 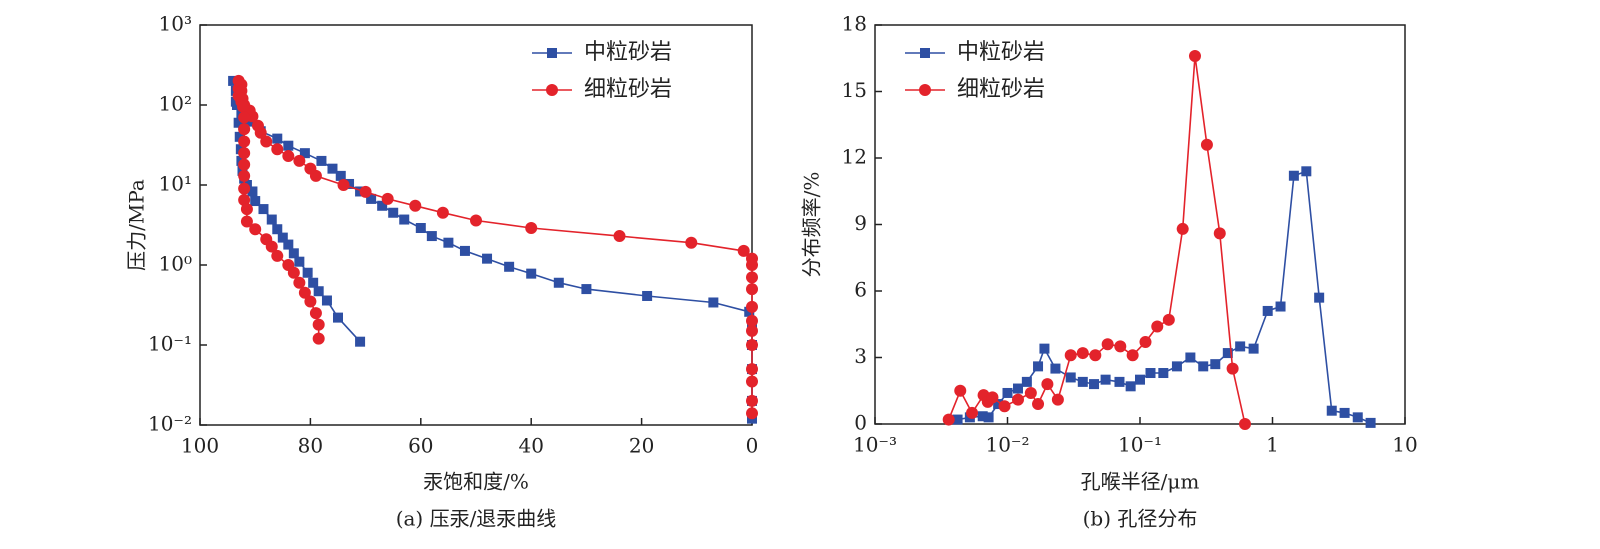 What do you see at coordinates (875, 445) in the screenshot?
I see `x-tick-label: 10⁻³` at bounding box center [875, 445].